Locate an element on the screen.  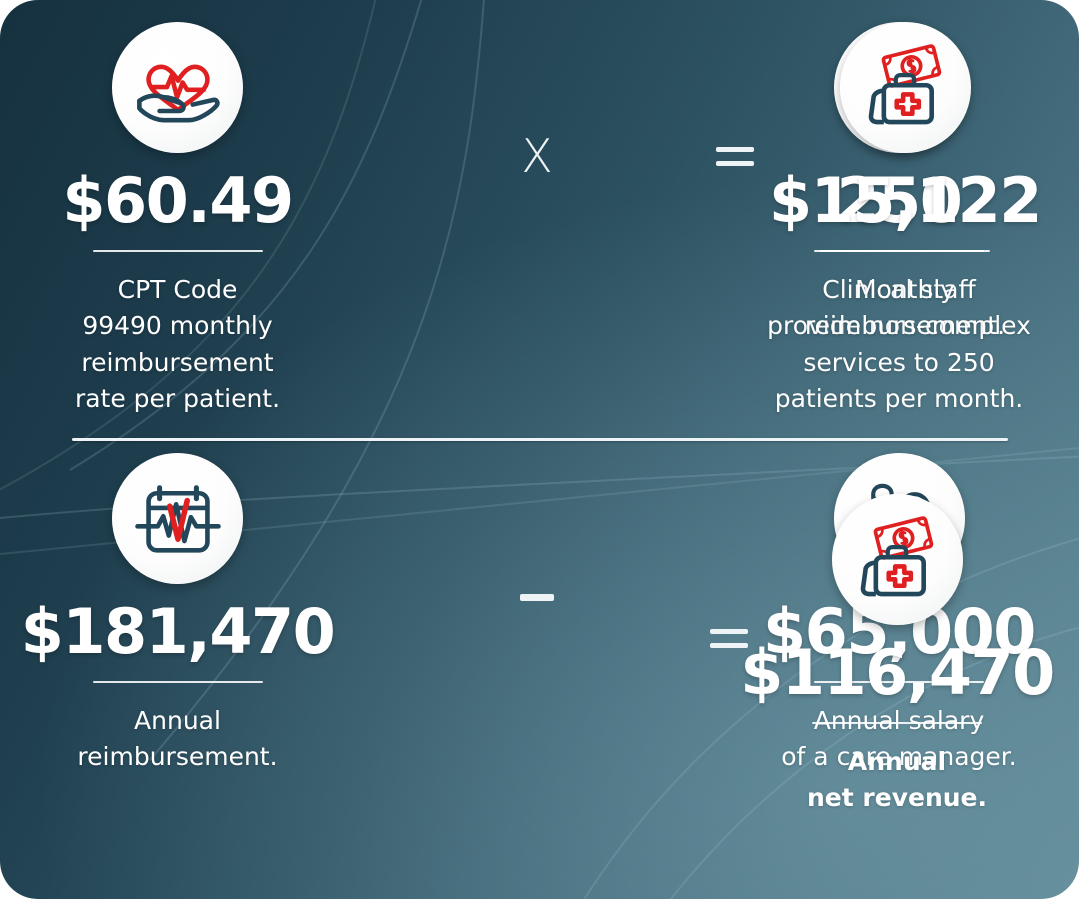
stat-value: $181,470 is located at coordinates (178, 631).